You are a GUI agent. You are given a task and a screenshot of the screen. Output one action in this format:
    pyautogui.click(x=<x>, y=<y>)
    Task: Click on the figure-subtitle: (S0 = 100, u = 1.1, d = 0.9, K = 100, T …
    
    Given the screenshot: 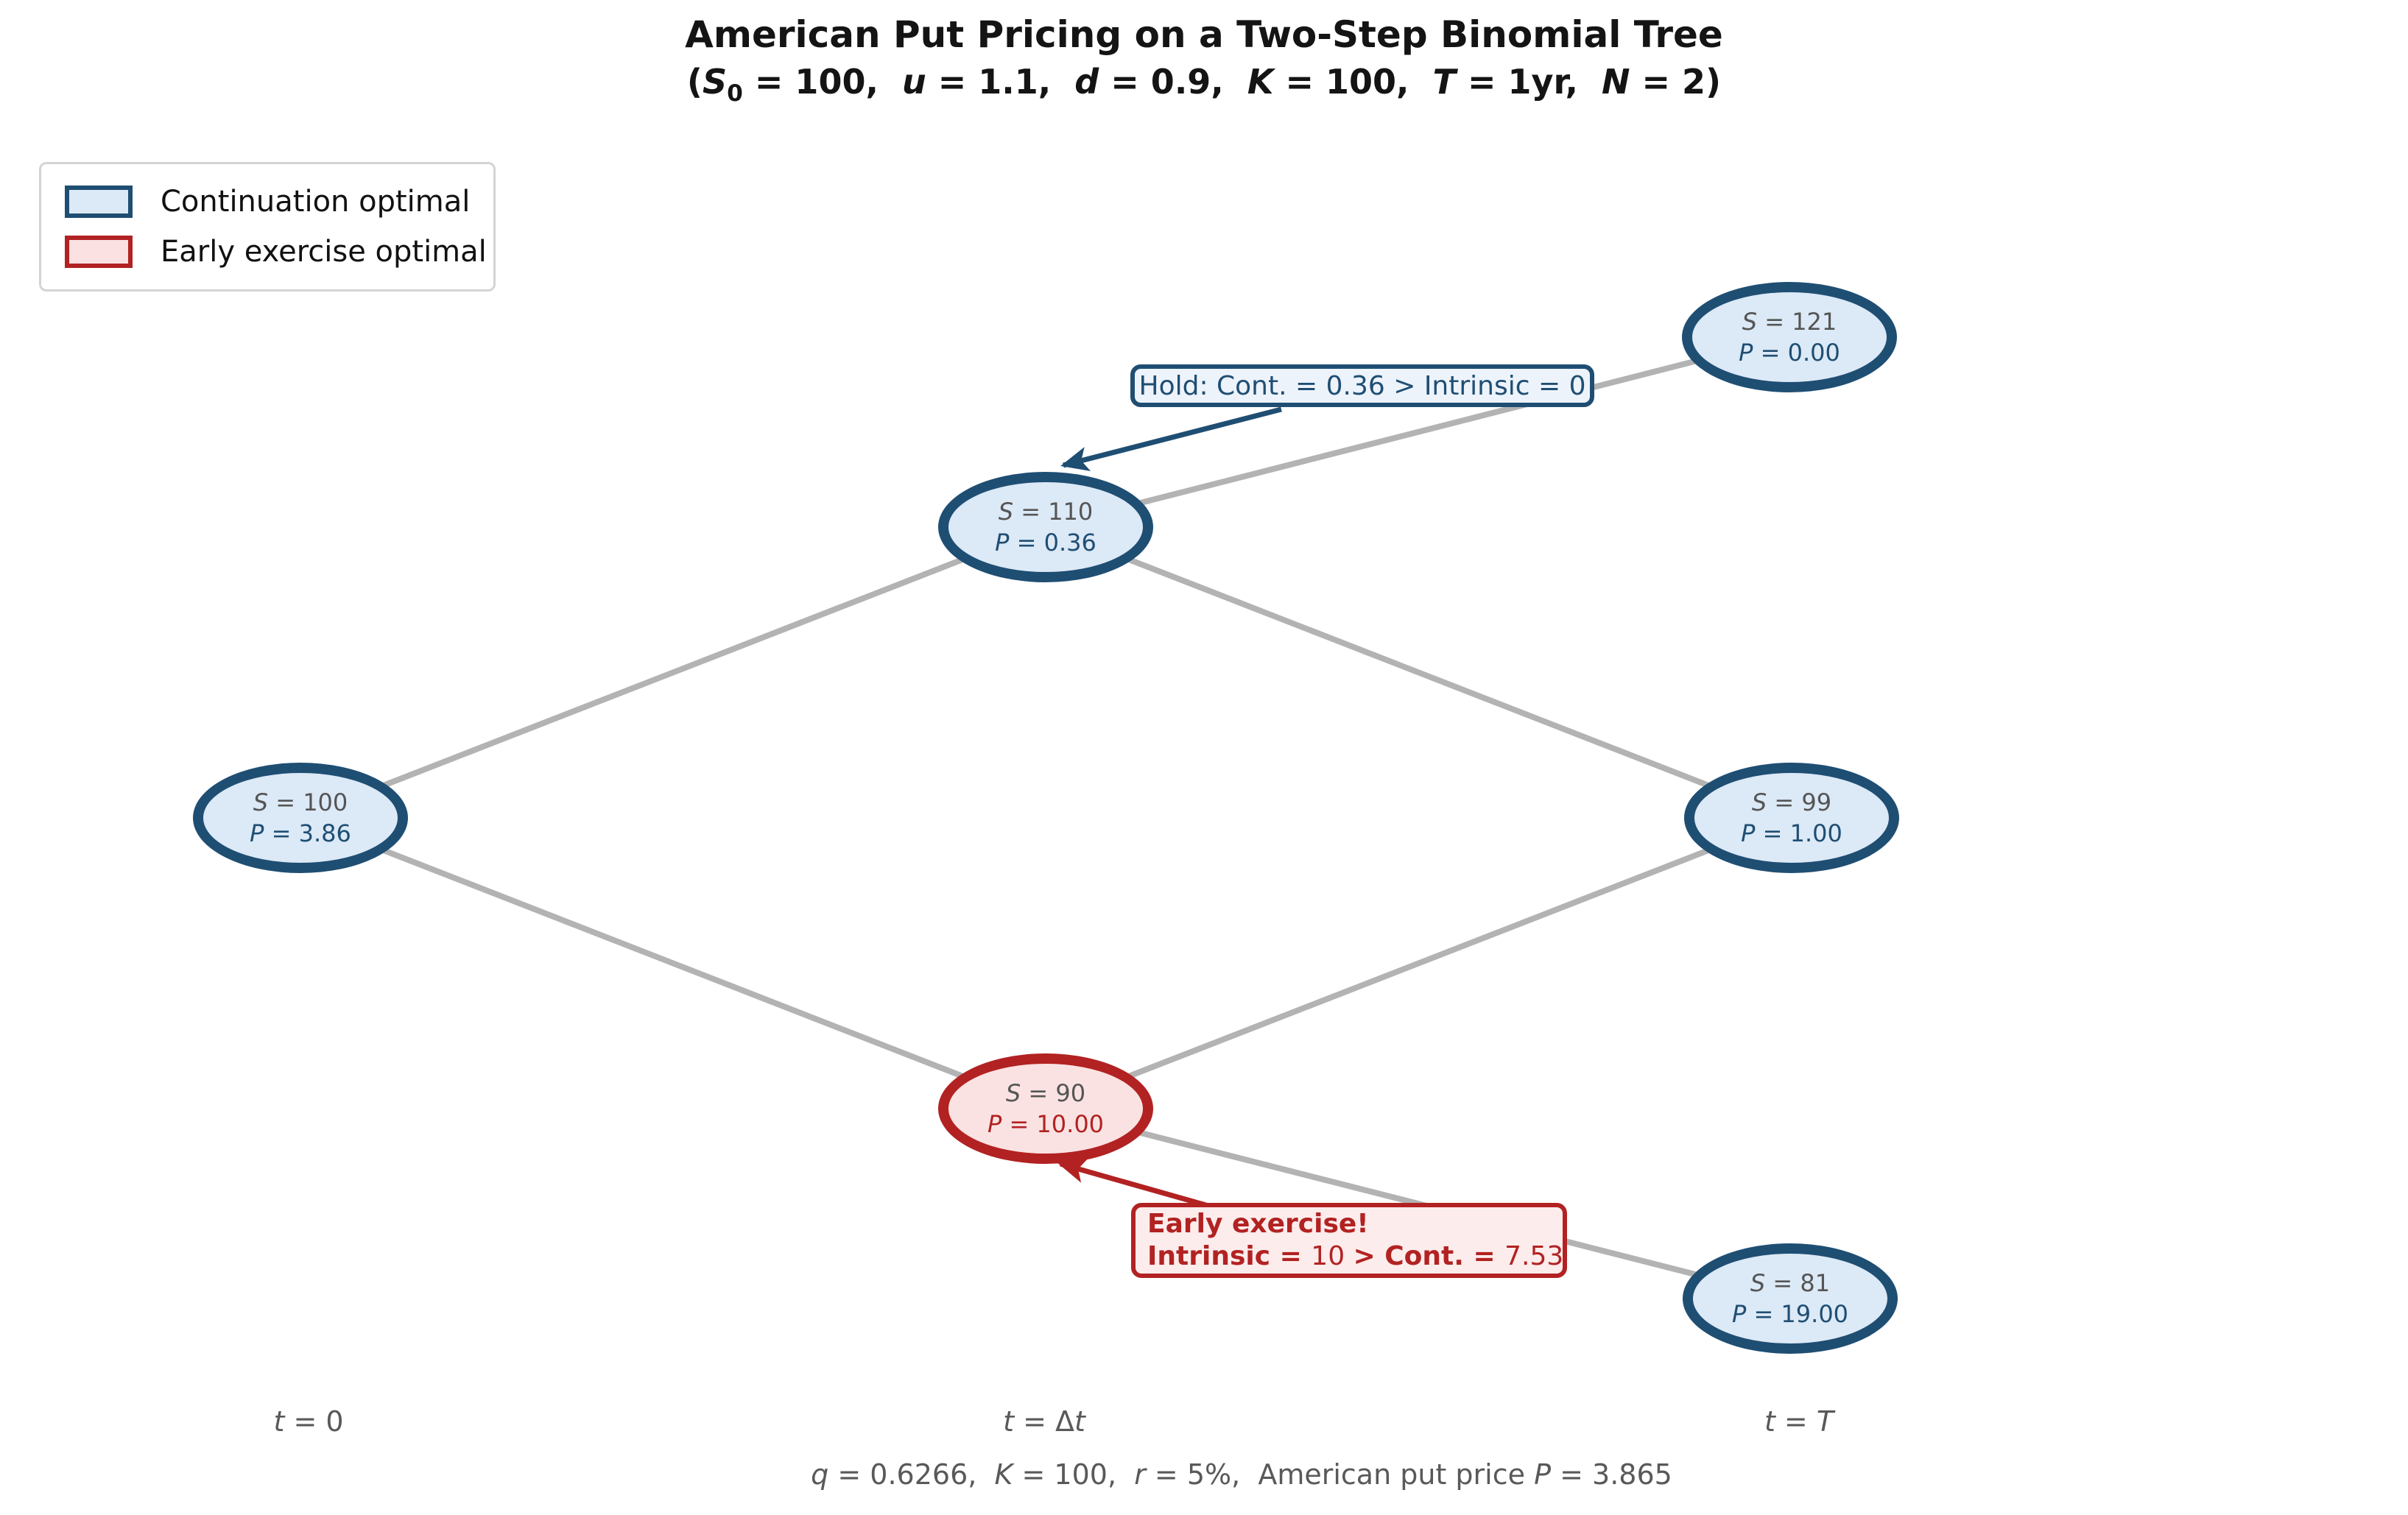 What is the action you would take?
    pyautogui.click(x=1204, y=84)
    